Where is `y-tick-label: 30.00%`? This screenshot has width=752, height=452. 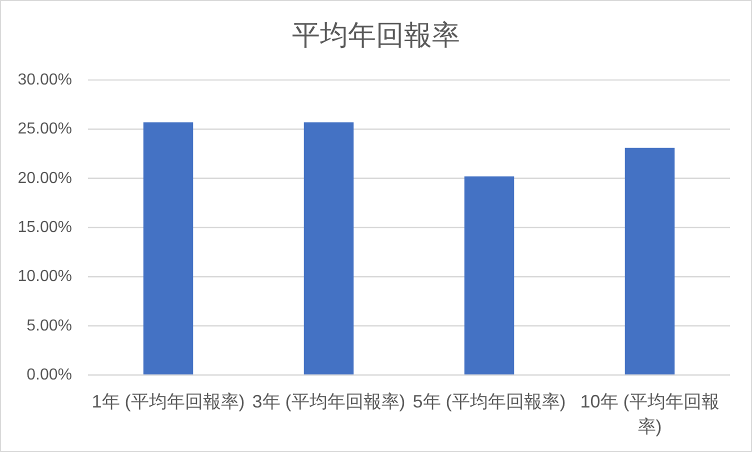
y-tick-label: 30.00% is located at coordinates (44, 79).